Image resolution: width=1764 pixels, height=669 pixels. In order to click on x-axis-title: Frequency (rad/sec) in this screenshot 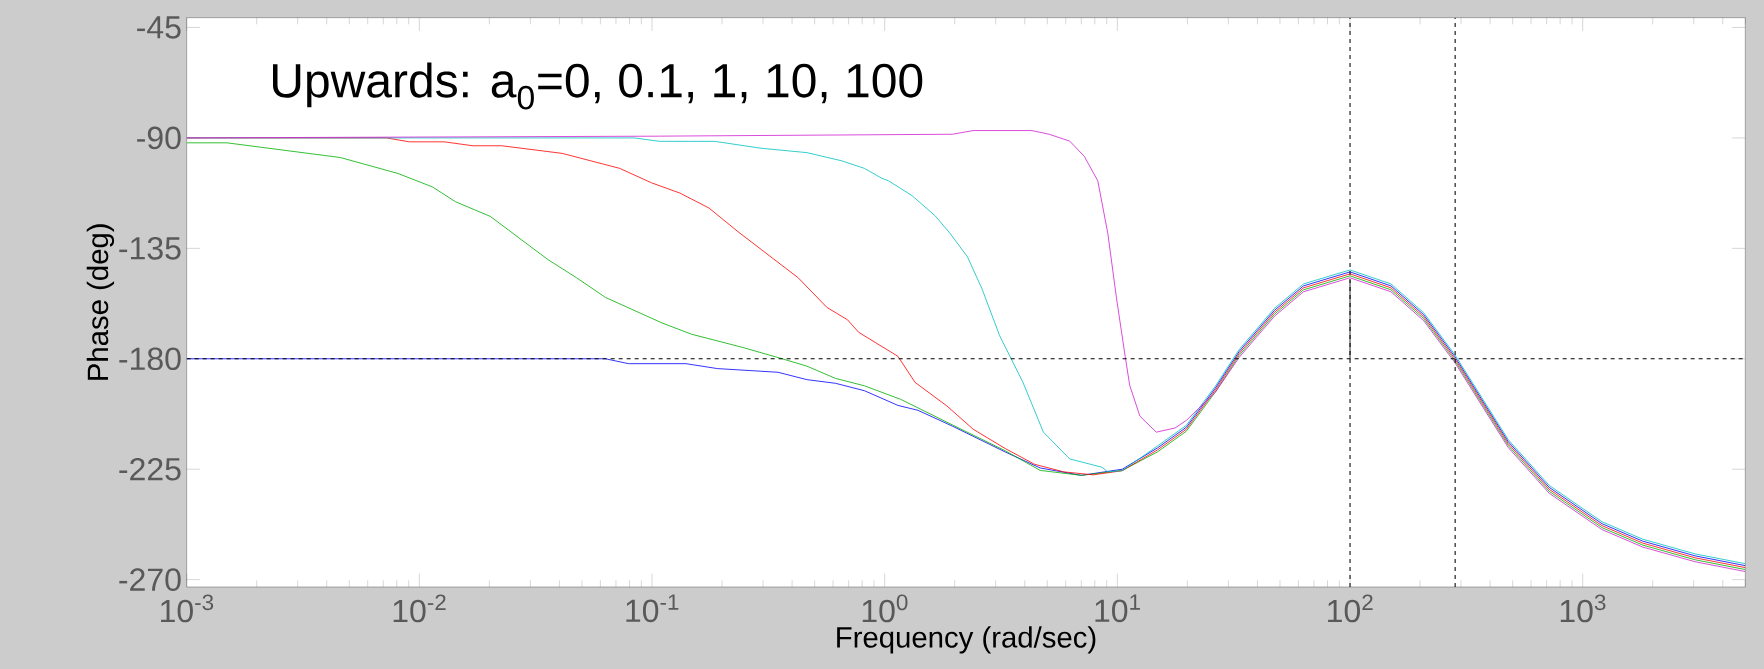, I will do `click(966, 640)`.